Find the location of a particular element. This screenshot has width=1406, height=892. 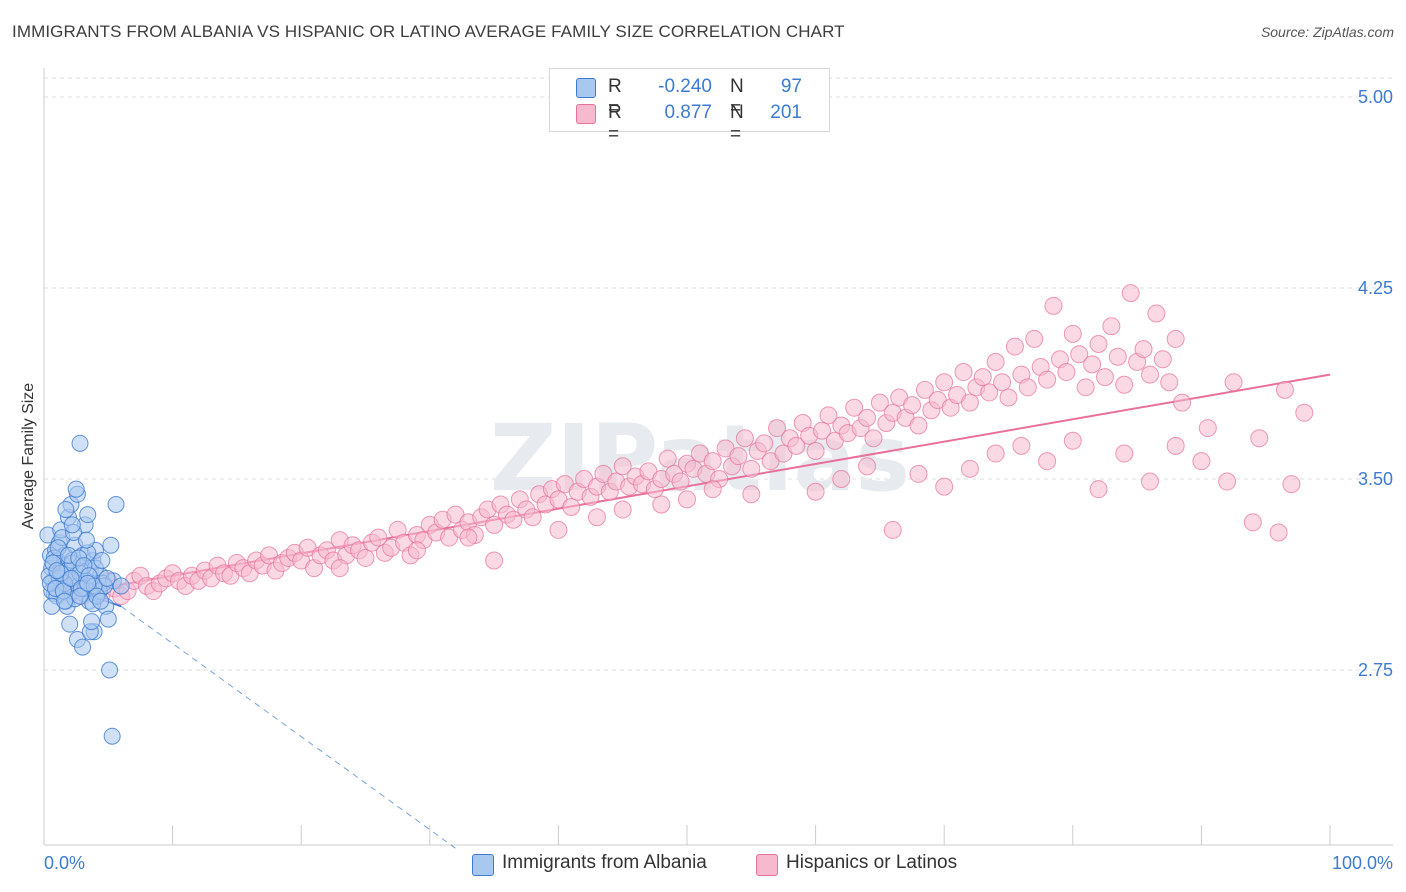

legend-r-value: -0.240 is located at coordinates (685, 86).